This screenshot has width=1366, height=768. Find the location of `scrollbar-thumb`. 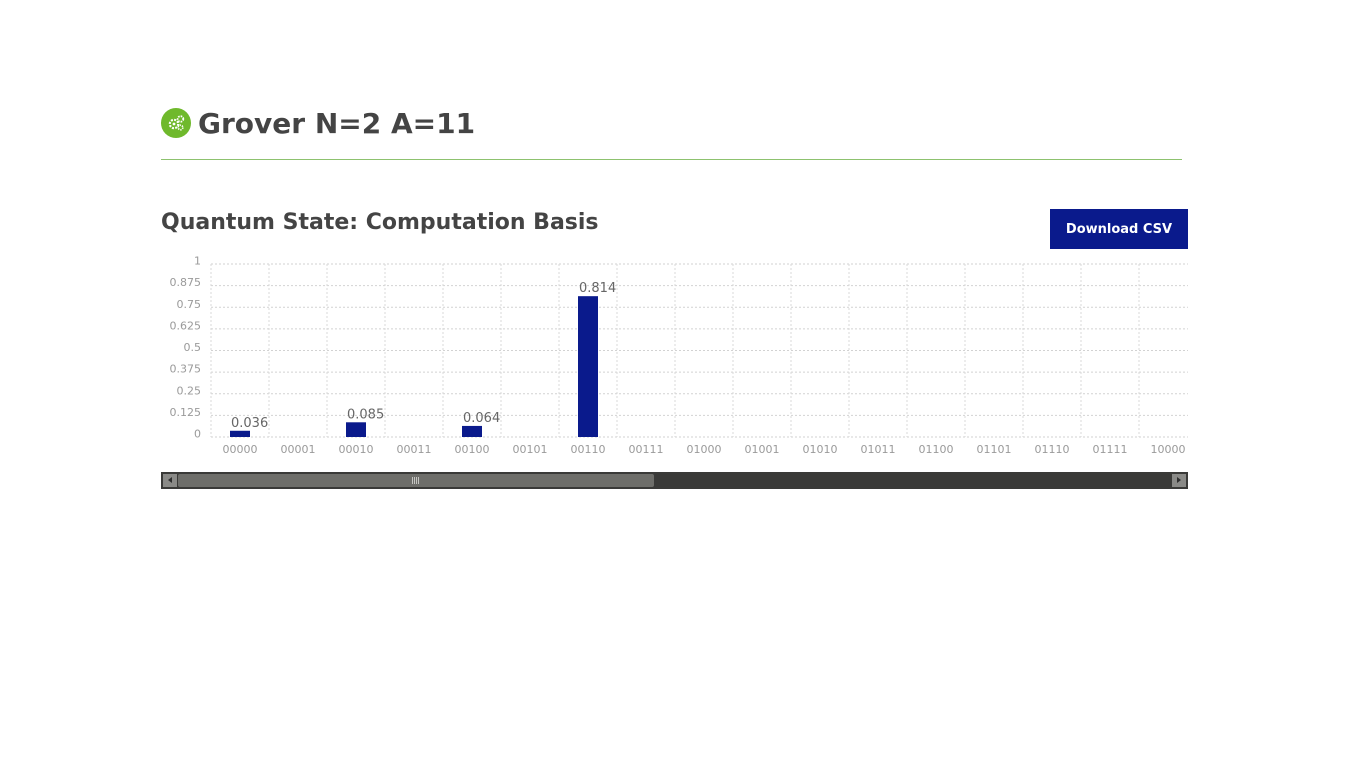

scrollbar-thumb is located at coordinates (416, 480).